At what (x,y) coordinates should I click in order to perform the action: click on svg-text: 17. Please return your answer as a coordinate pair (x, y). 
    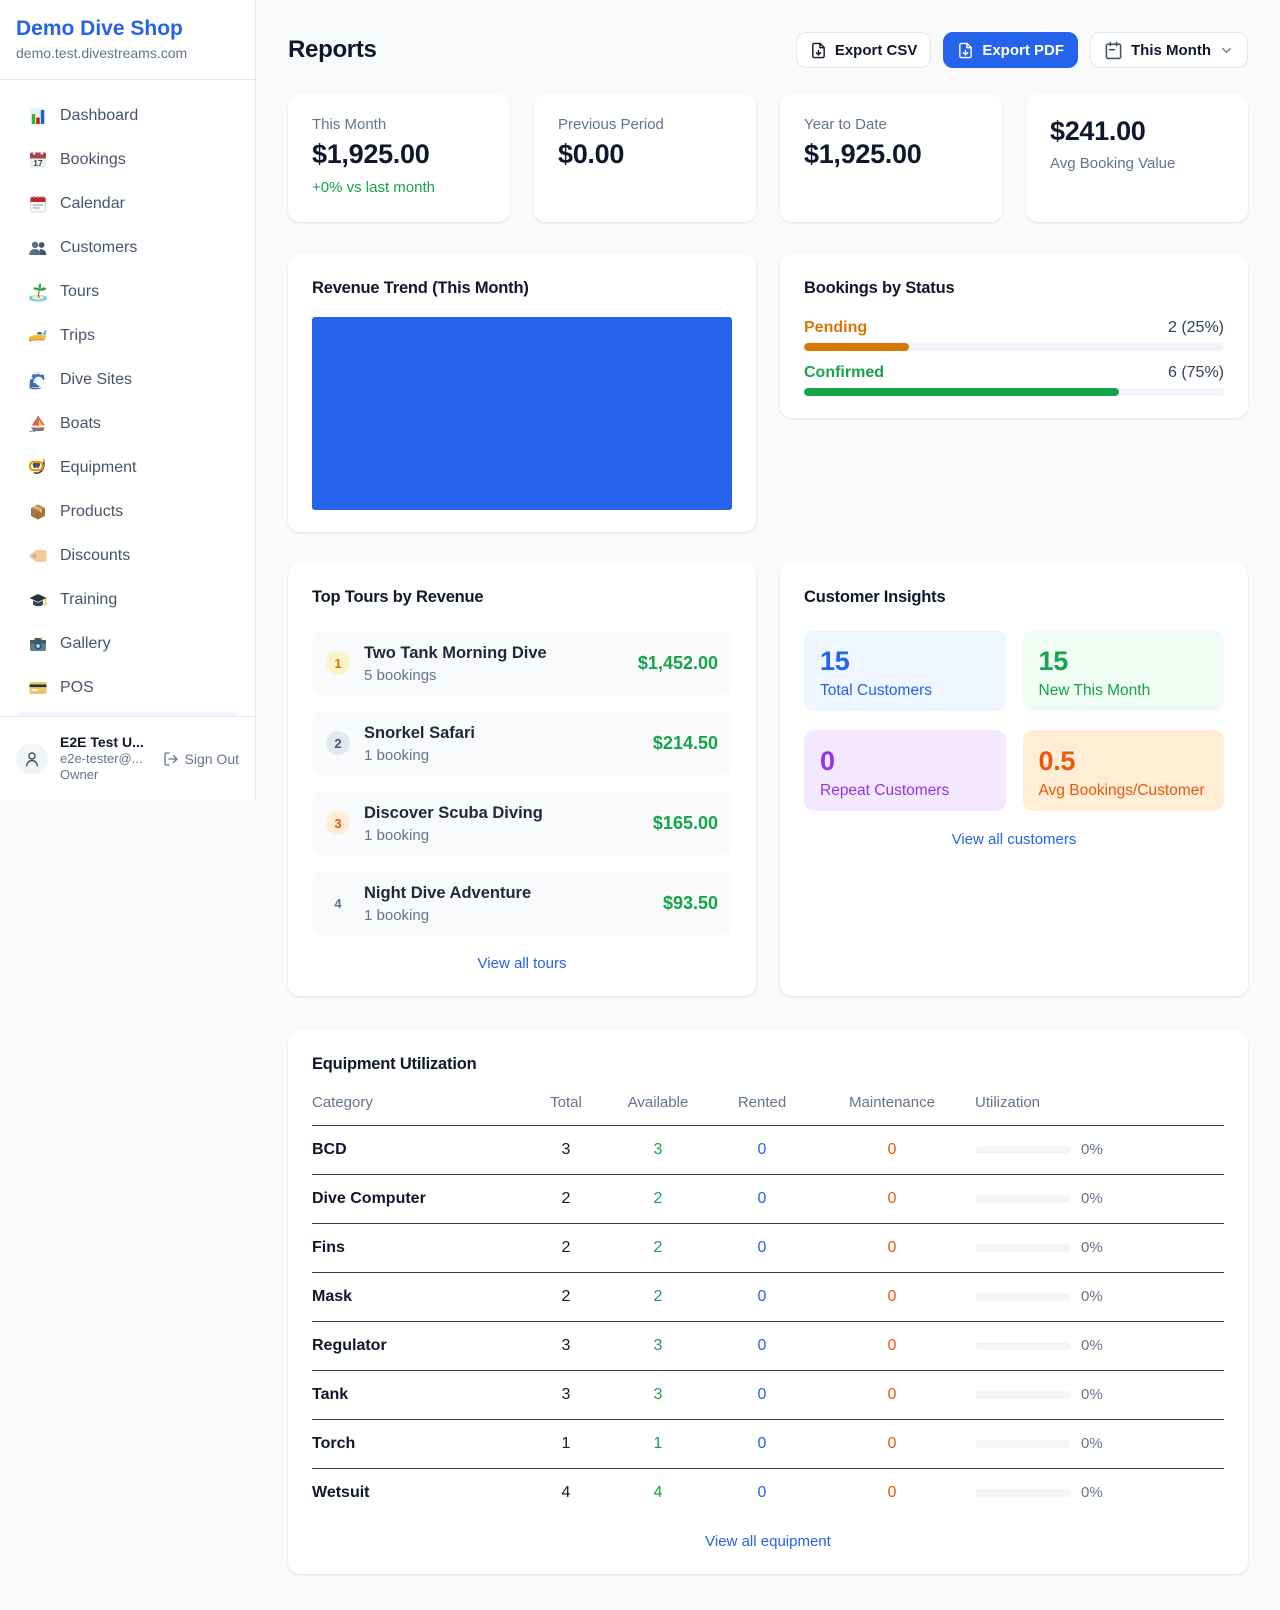
    Looking at the image, I should click on (38, 163).